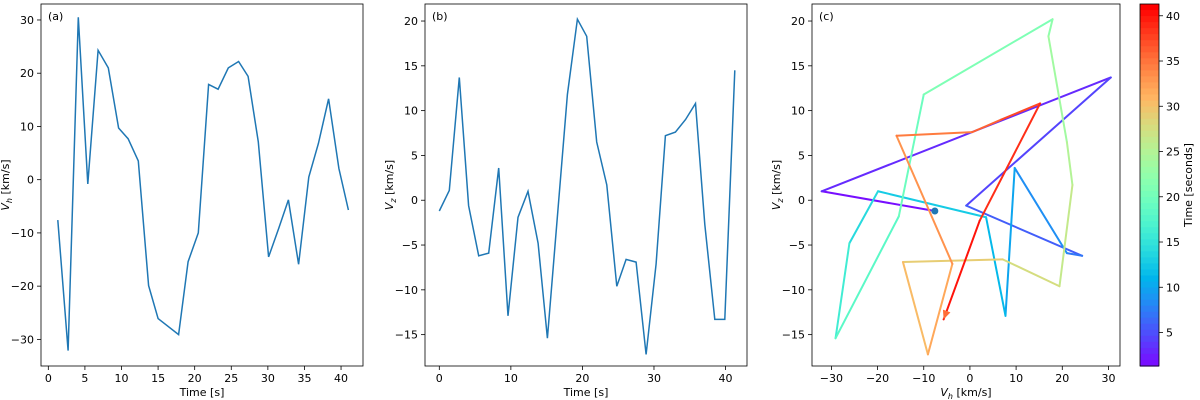  What do you see at coordinates (801, 155) in the screenshot?
I see `y-tick-label: 5` at bounding box center [801, 155].